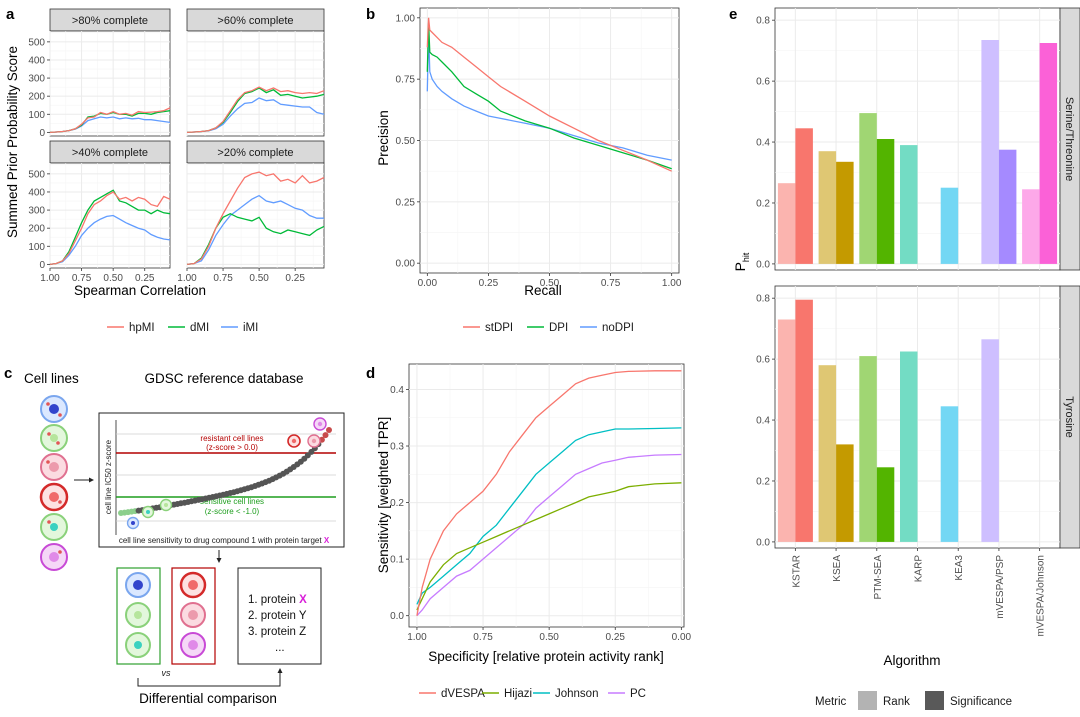 This screenshot has height=717, width=1080. I want to click on series-line-Hijazi, so click(549, 546).